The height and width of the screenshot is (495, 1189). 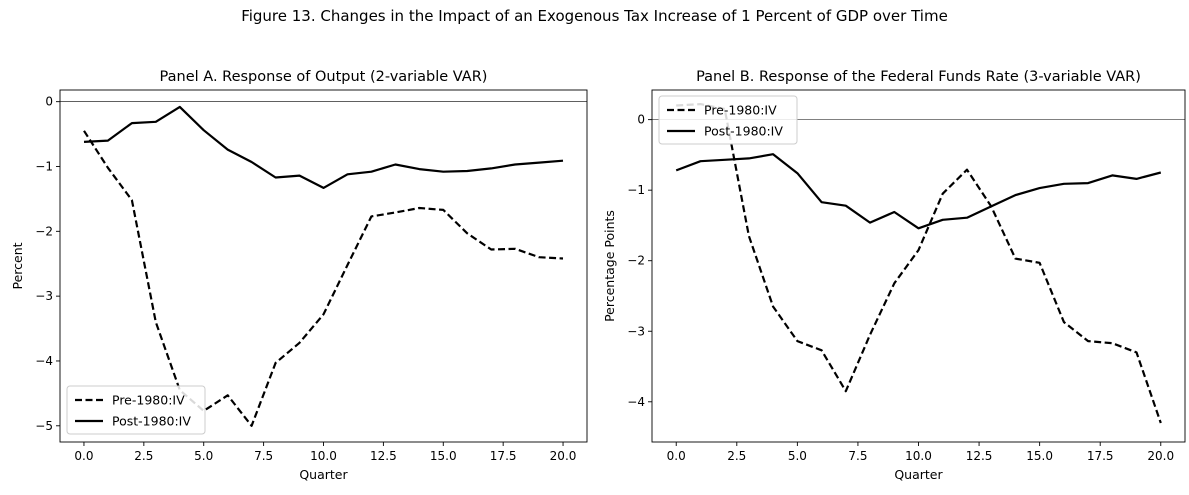 What do you see at coordinates (1100, 456) in the screenshot?
I see `panel-b-x-tick-label: 17.5` at bounding box center [1100, 456].